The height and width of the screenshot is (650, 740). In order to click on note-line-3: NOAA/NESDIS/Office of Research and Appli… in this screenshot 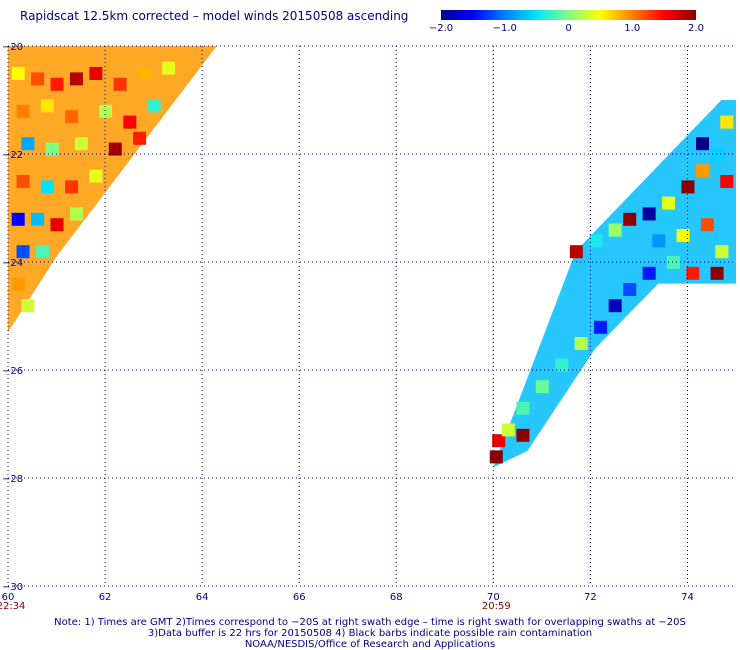, I will do `click(370, 644)`.